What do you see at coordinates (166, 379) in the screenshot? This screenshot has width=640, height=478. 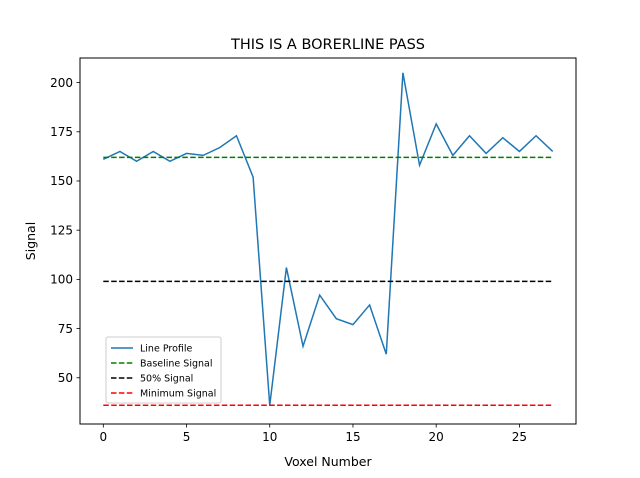 I see `legend-label-50-signal: 50% Signal` at bounding box center [166, 379].